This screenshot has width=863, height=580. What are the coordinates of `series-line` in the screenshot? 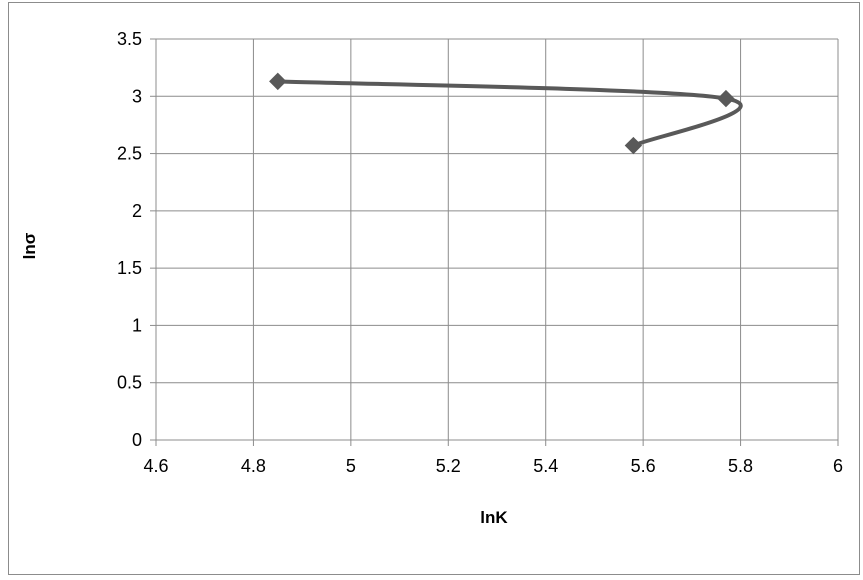 It's located at (509, 113).